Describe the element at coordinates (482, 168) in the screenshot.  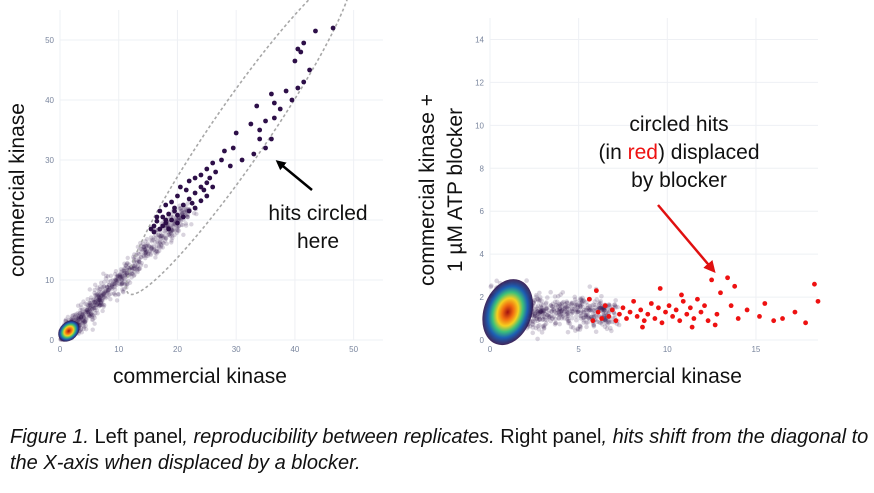
I see `right-y-tick-label: 8` at that location.